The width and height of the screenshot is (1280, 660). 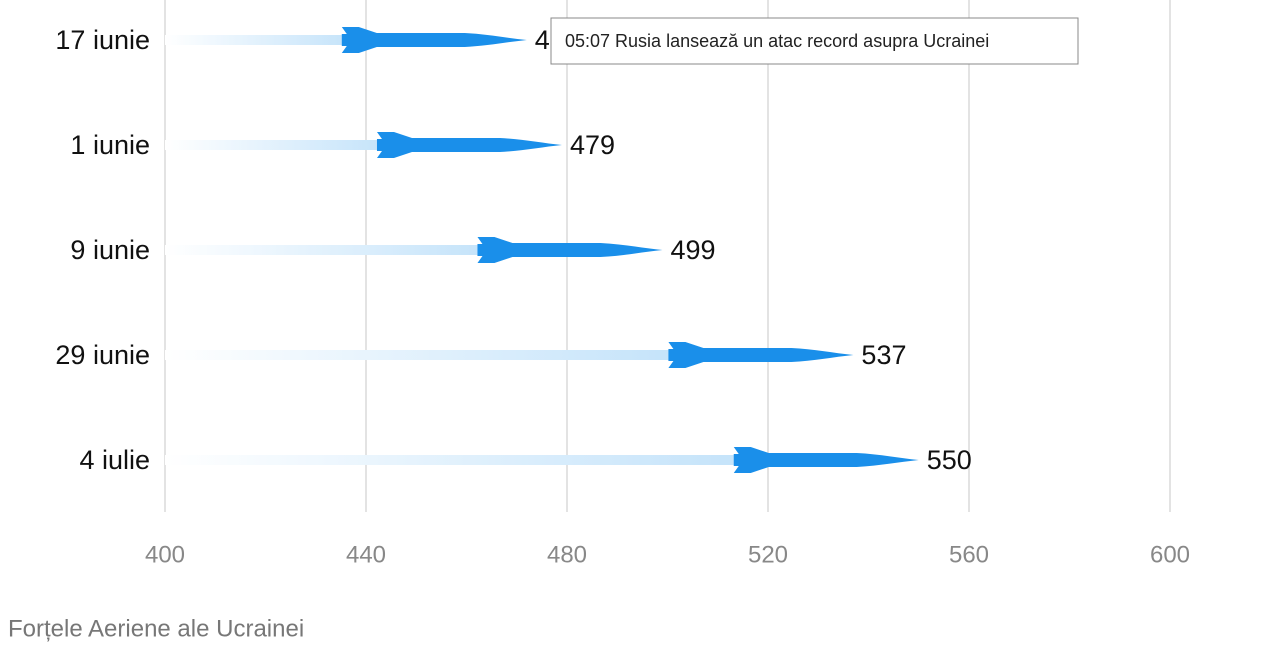 What do you see at coordinates (692, 250) in the screenshot?
I see `value-label: 499` at bounding box center [692, 250].